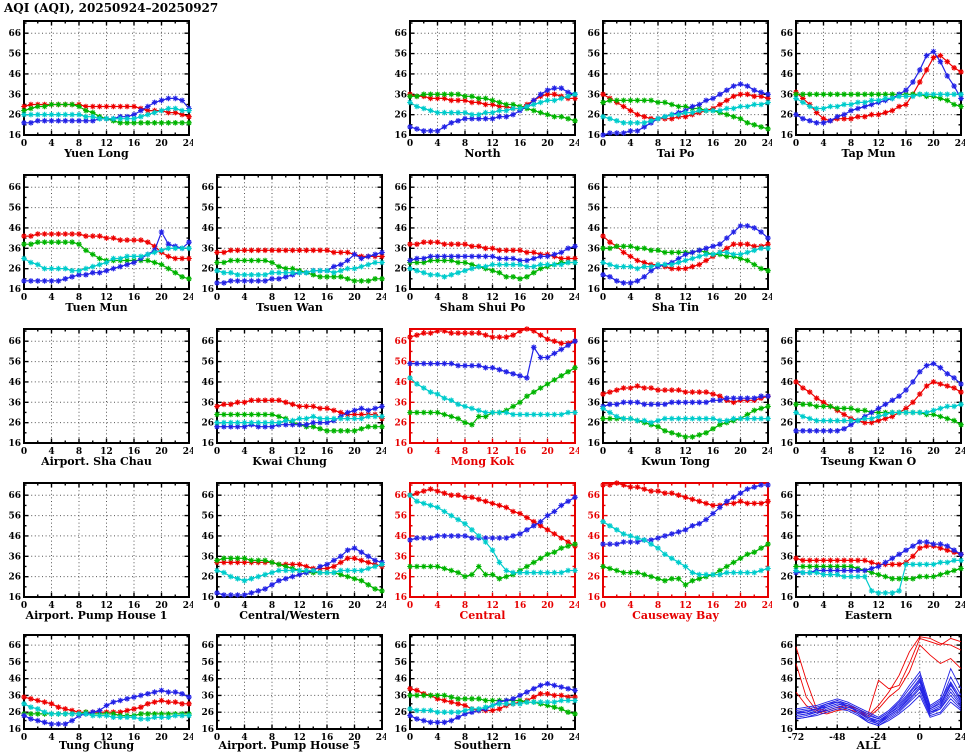  I want to click on chart-plot-tuen-mun: 0 4 8 12 16 20 24 16 26 36 46 56 66, so click(100, 238).